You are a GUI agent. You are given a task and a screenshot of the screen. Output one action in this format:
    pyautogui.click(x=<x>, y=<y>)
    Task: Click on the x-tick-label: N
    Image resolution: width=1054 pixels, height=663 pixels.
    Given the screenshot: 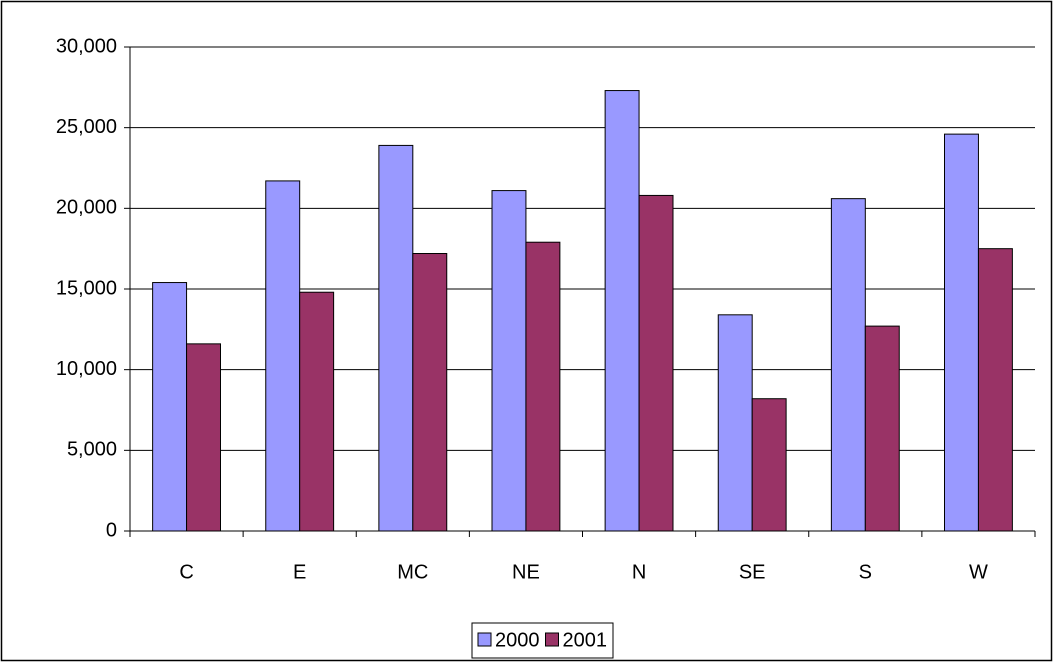 What is the action you would take?
    pyautogui.click(x=639, y=572)
    